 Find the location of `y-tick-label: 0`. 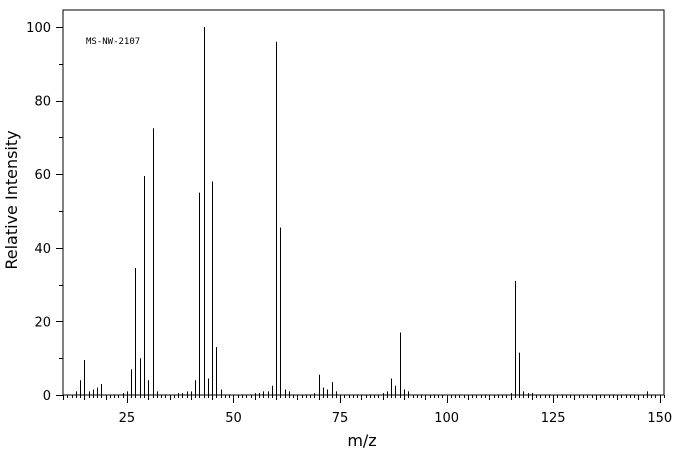

y-tick-label: 0 is located at coordinates (47, 396).